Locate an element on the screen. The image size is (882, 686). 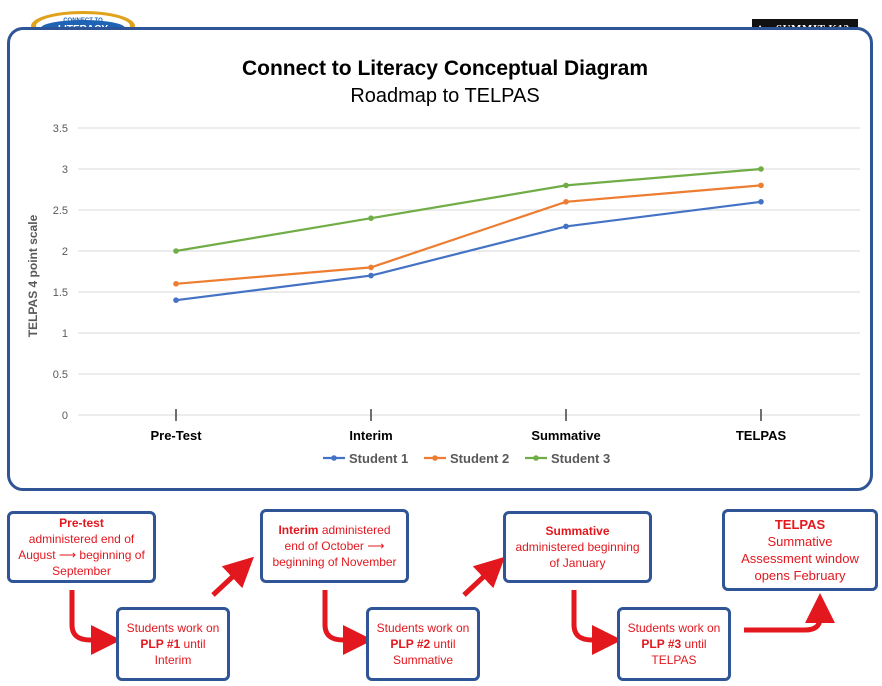
summative-text: administered beginning of January is located at coordinates (577, 555).